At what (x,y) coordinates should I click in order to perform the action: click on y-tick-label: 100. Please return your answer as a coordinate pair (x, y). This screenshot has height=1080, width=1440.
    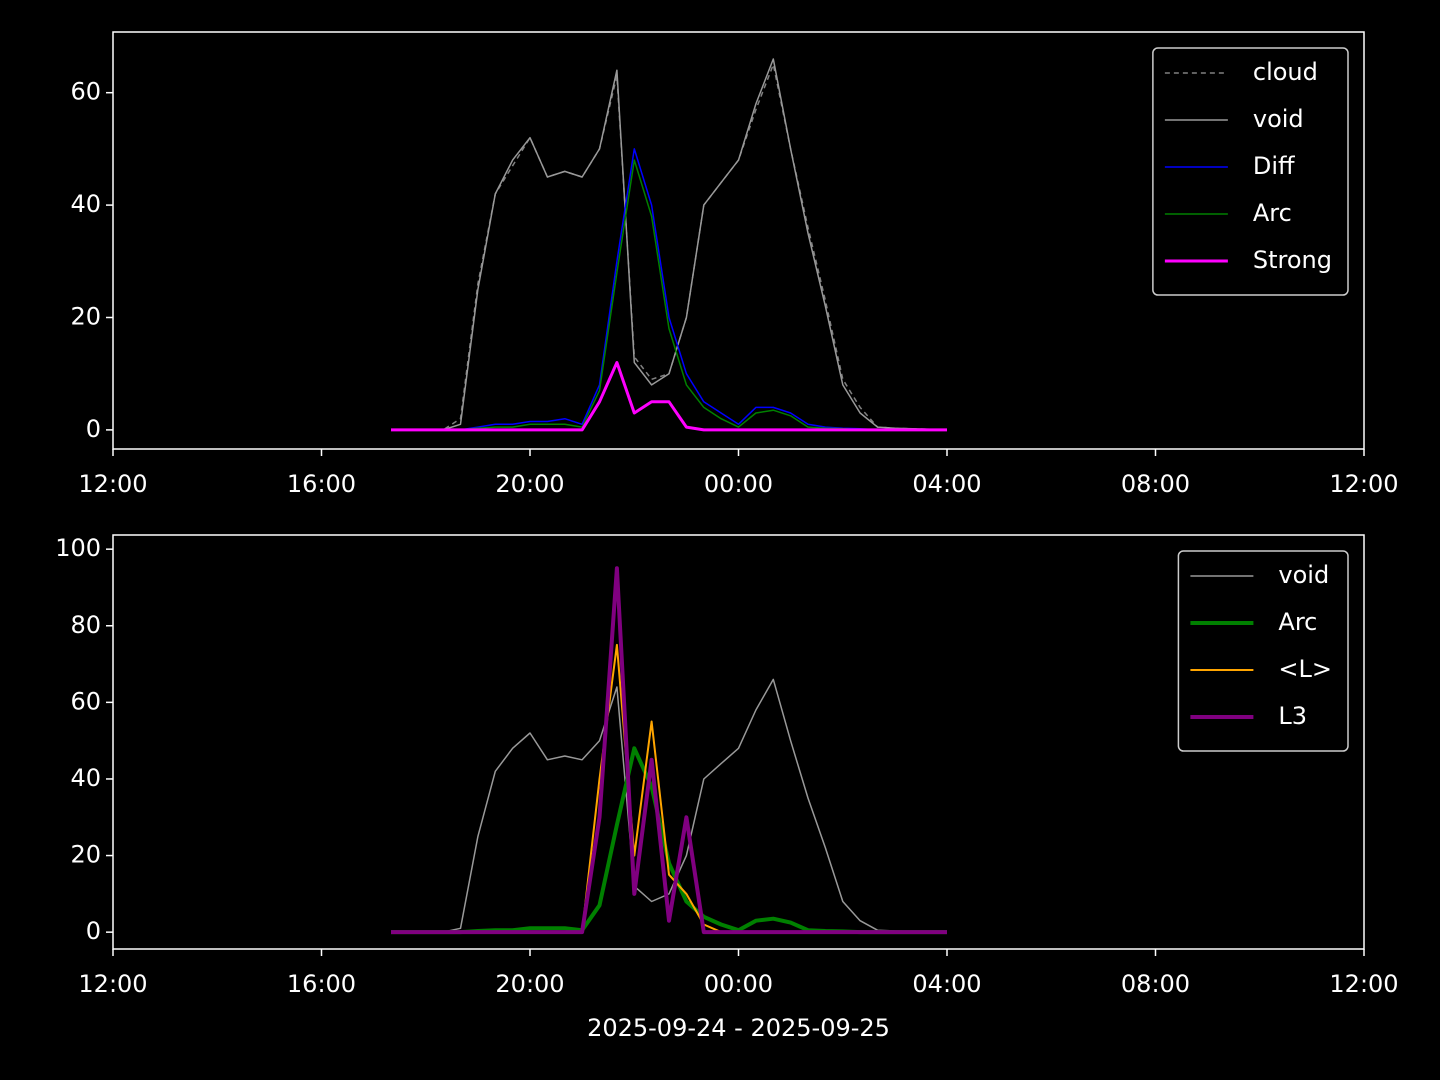
    Looking at the image, I should click on (78, 548).